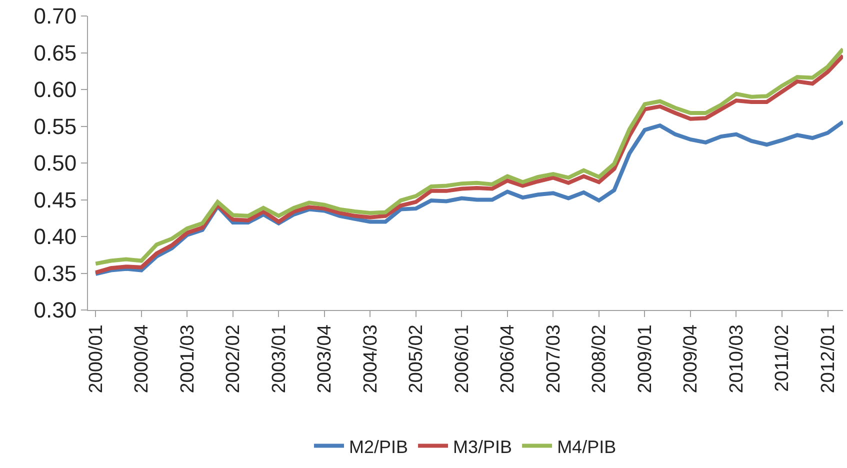 This screenshot has height=468, width=847. I want to click on x-tick-label: 2004/03, so click(371, 359).